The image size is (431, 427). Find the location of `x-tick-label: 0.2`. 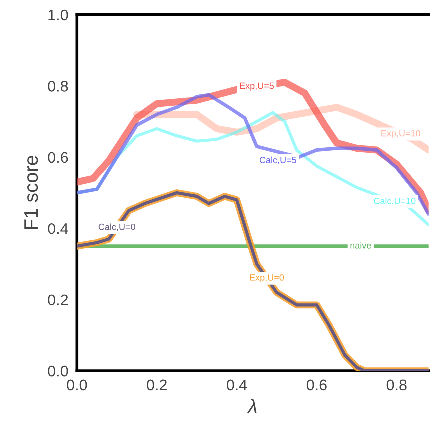

x-tick-label: 0.2 is located at coordinates (157, 385).